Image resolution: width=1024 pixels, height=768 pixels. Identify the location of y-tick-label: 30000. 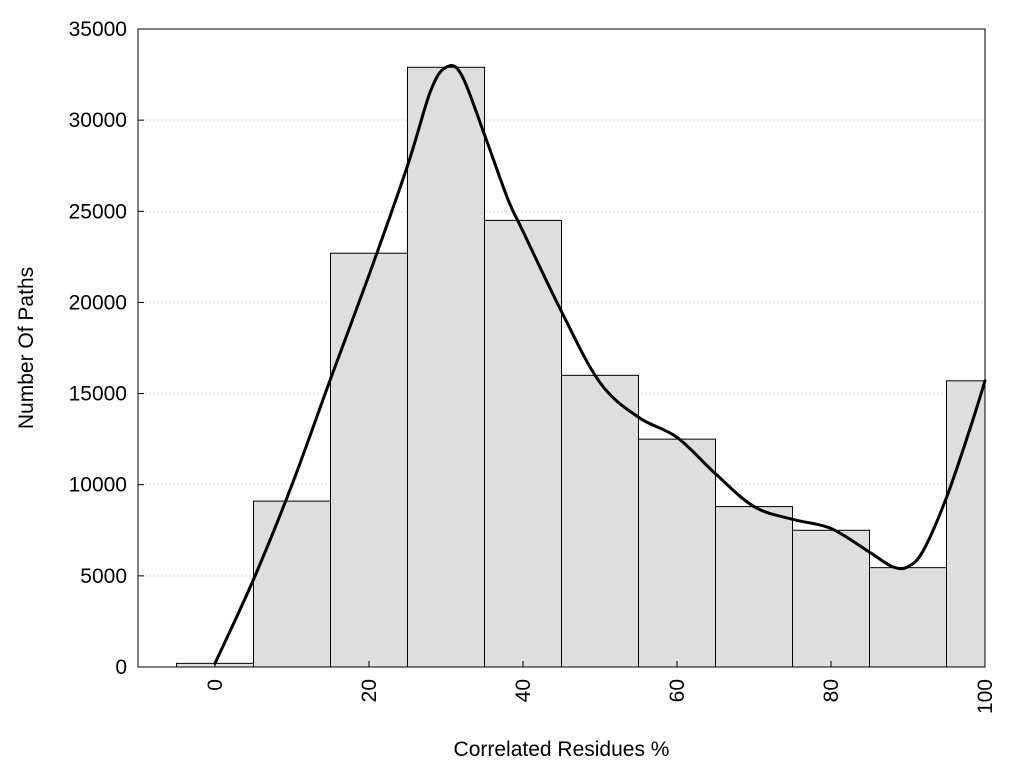
(98, 120).